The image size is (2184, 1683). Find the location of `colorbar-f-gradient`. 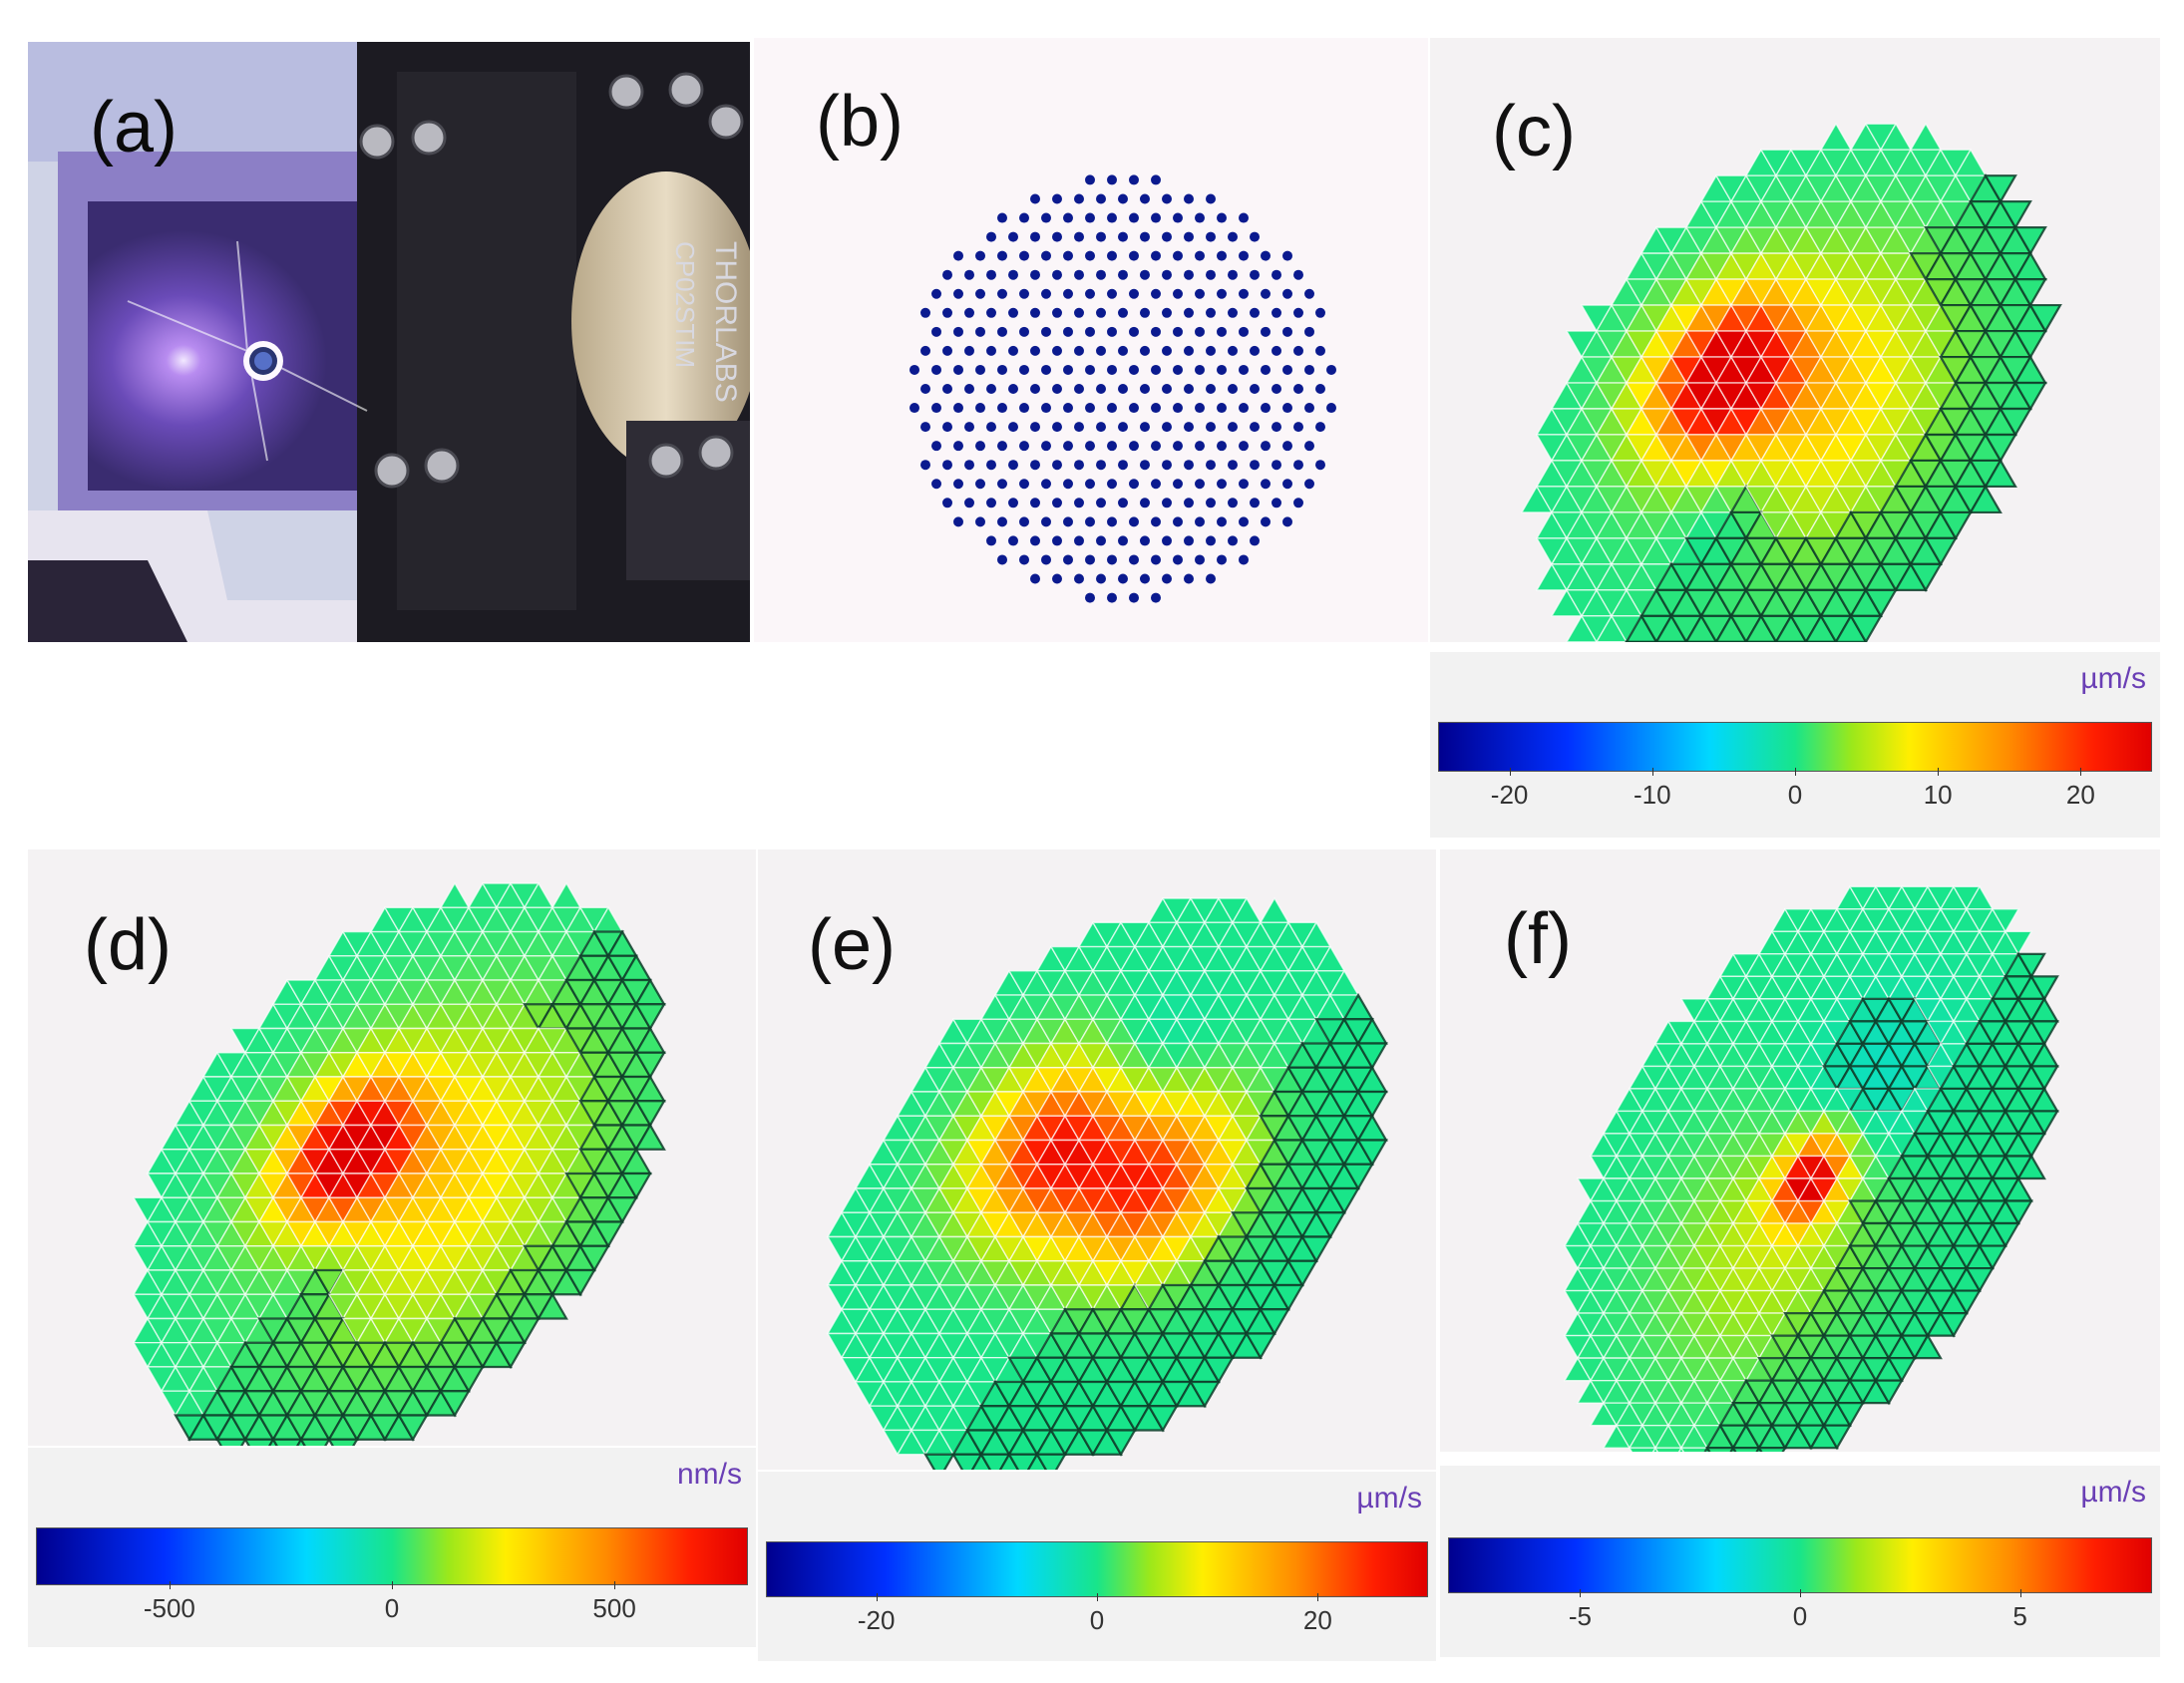

colorbar-f-gradient is located at coordinates (1800, 1565).